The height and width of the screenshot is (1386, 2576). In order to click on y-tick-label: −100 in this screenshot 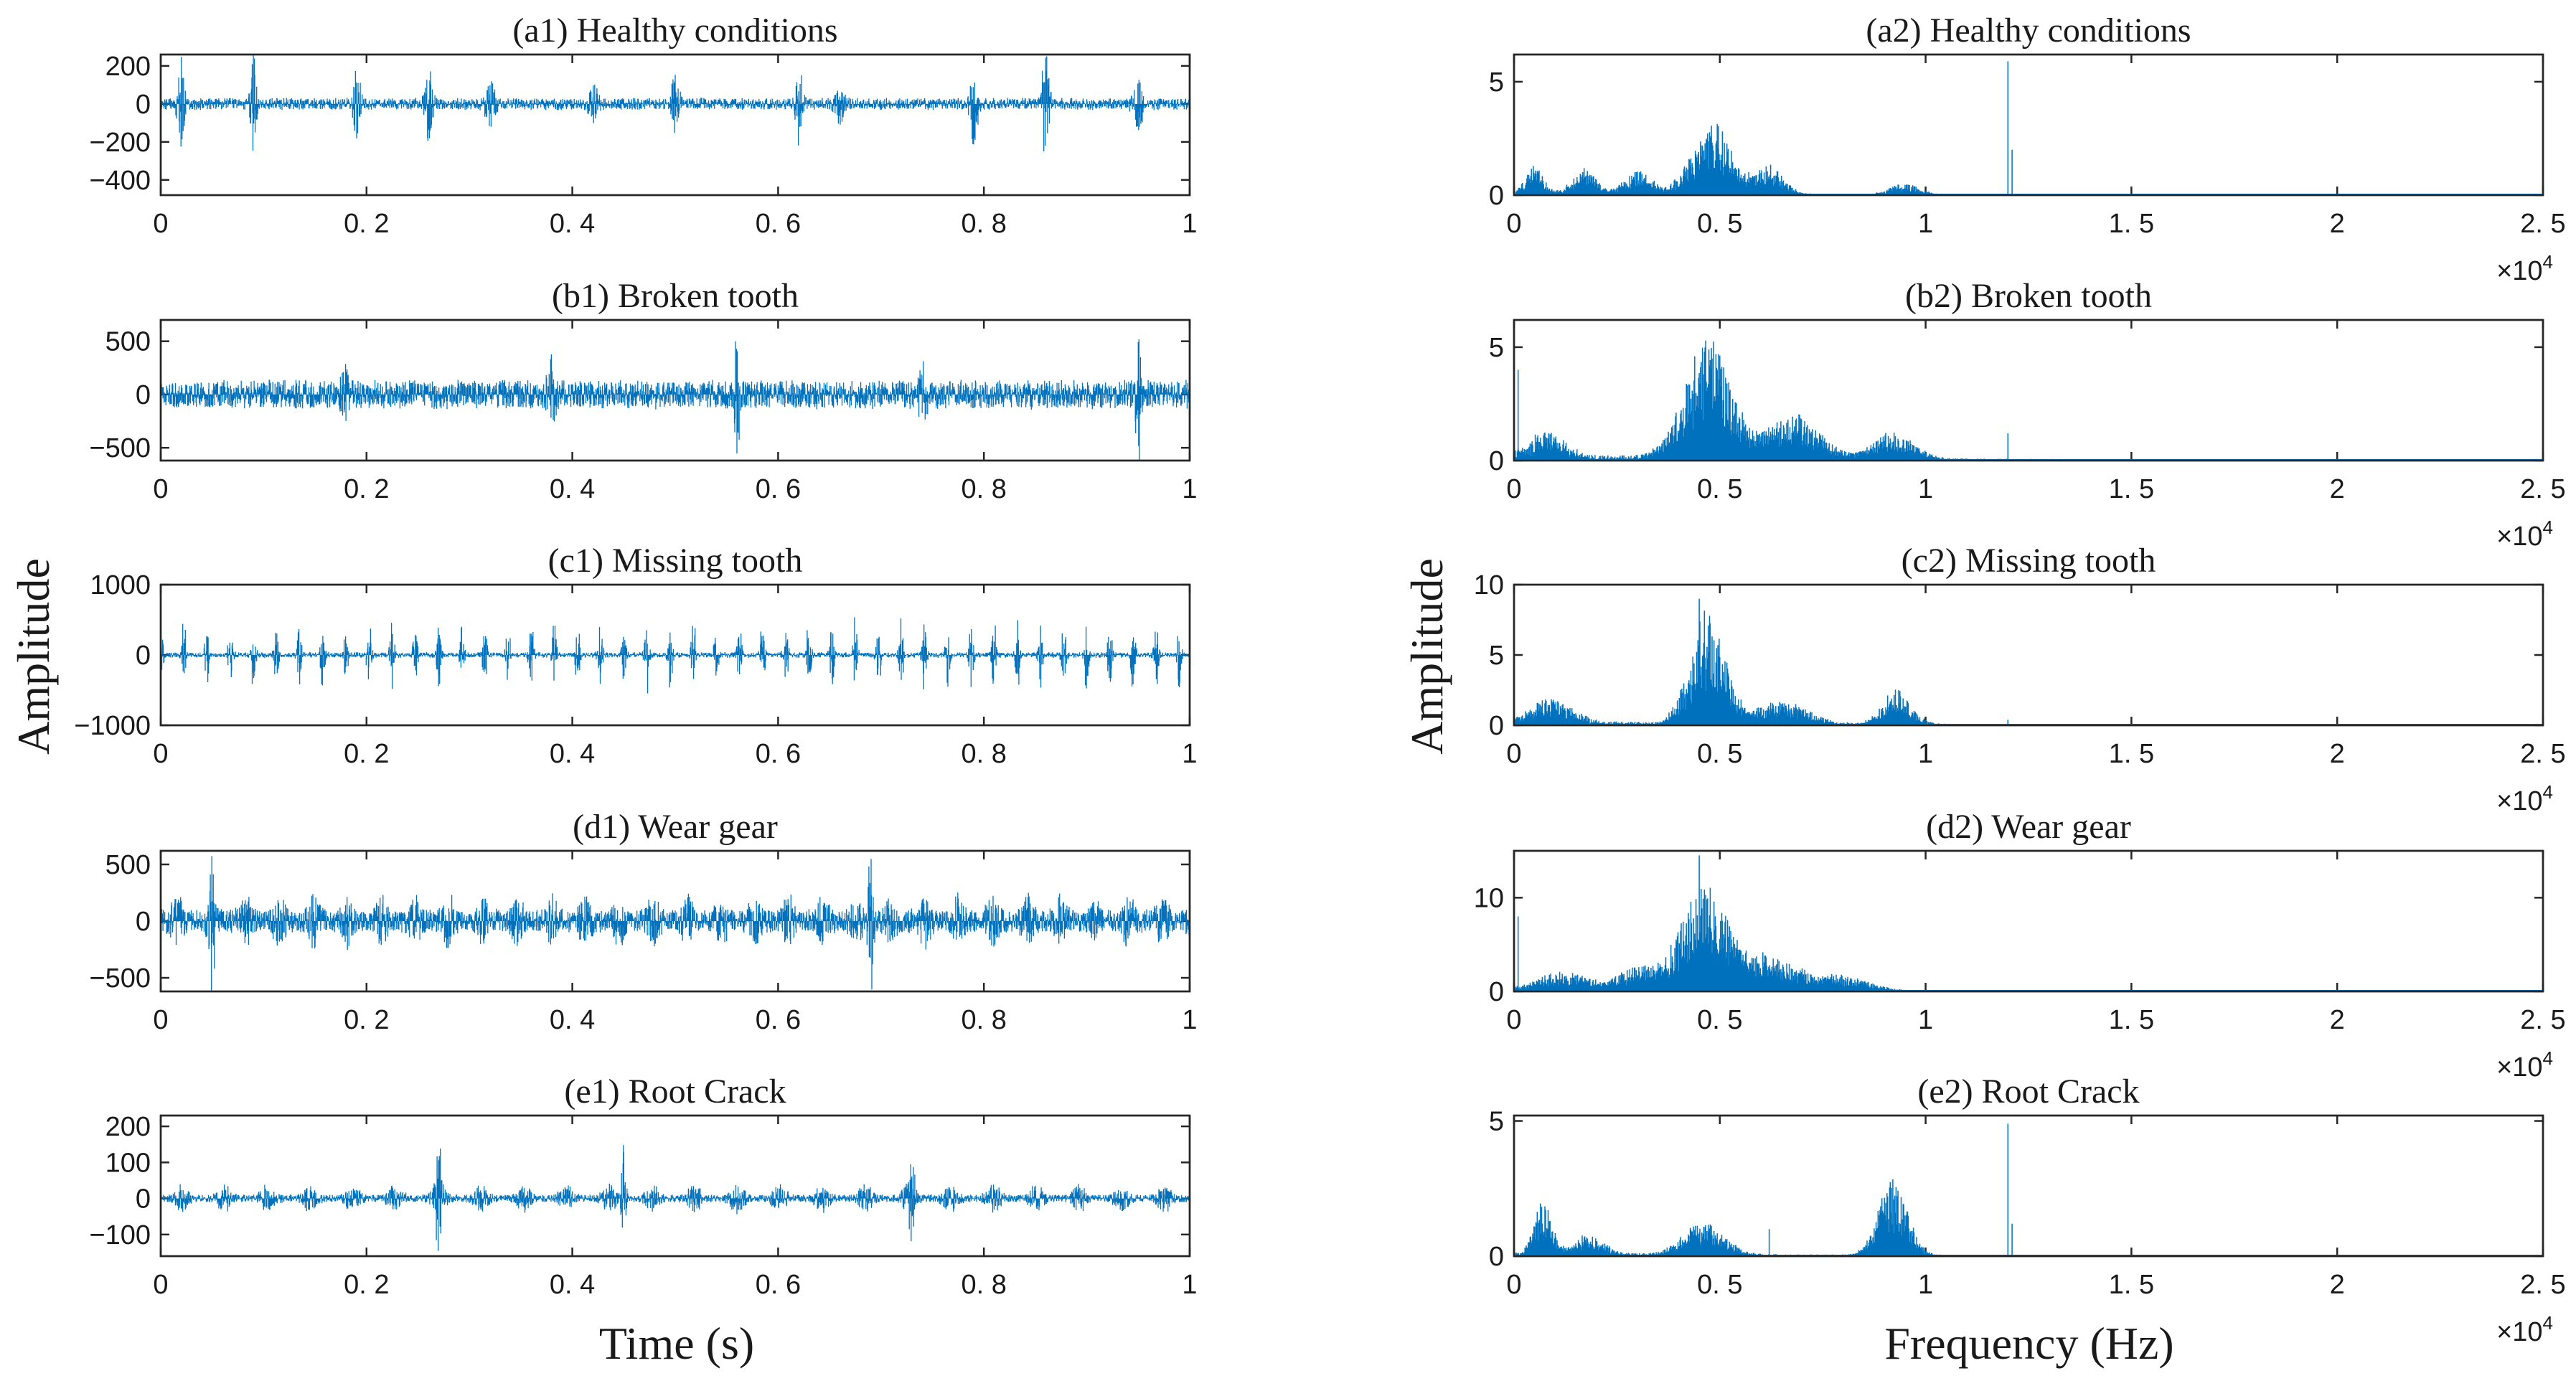, I will do `click(120, 1235)`.